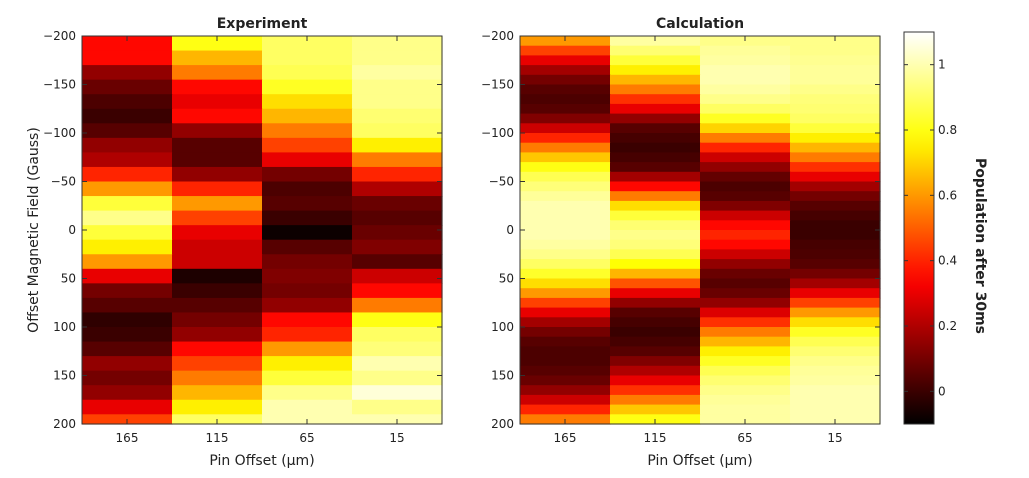  I want to click on calculation-x-tick-label: 65, so click(744, 438).